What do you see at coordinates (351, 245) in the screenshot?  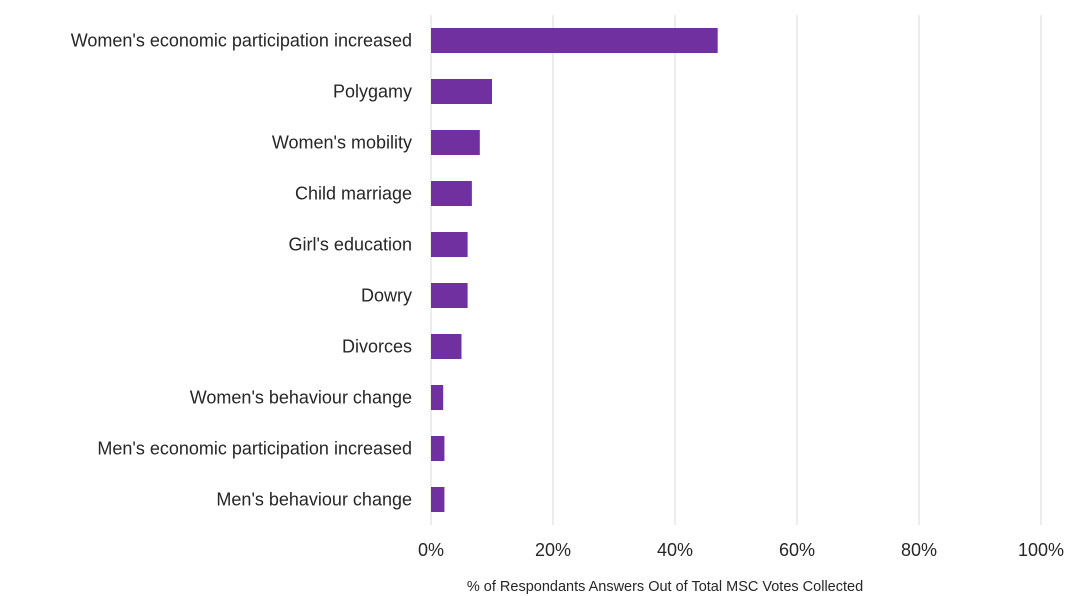 I see `category-label: Girl's education` at bounding box center [351, 245].